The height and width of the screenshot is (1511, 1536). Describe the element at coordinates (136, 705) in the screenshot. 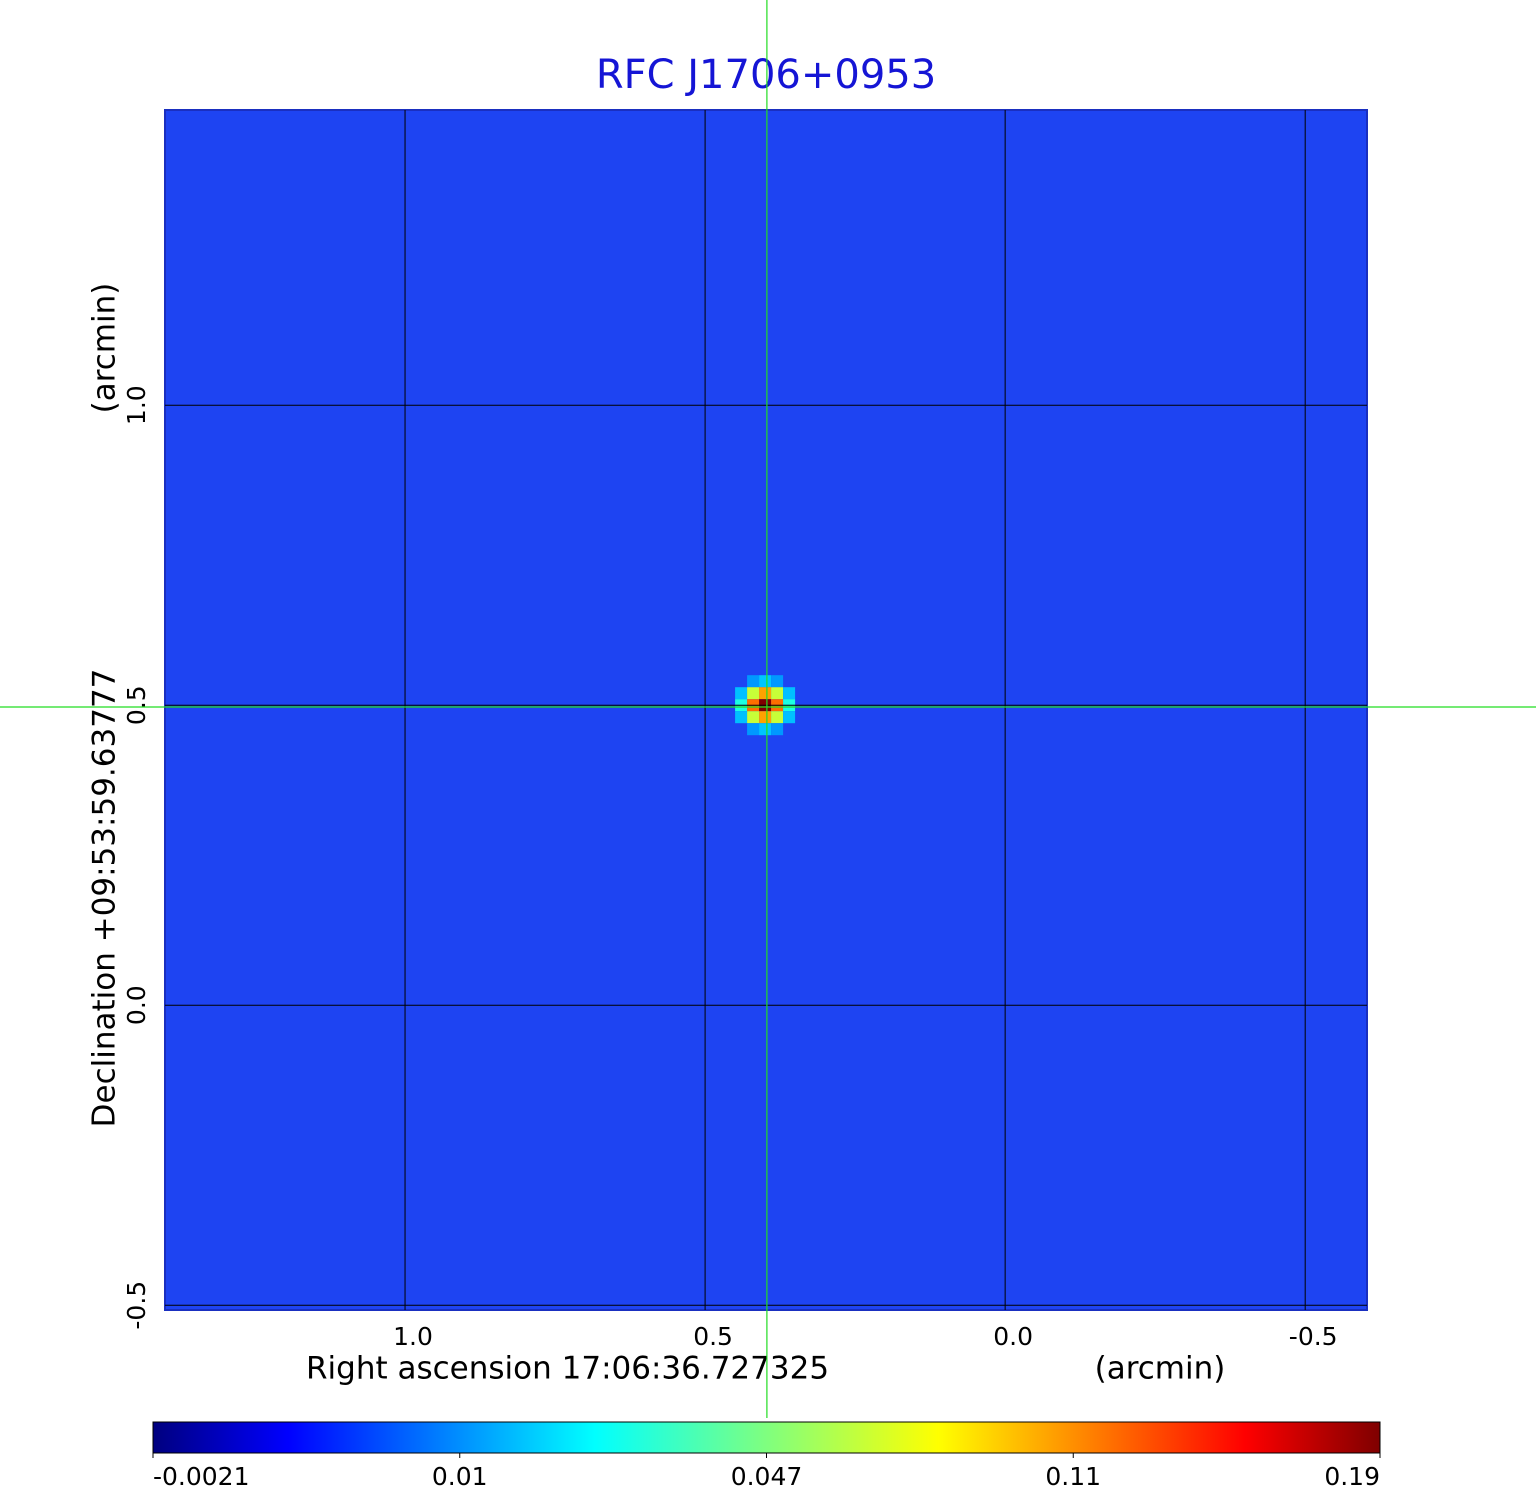

I see `y-tick-label: 0.5` at that location.